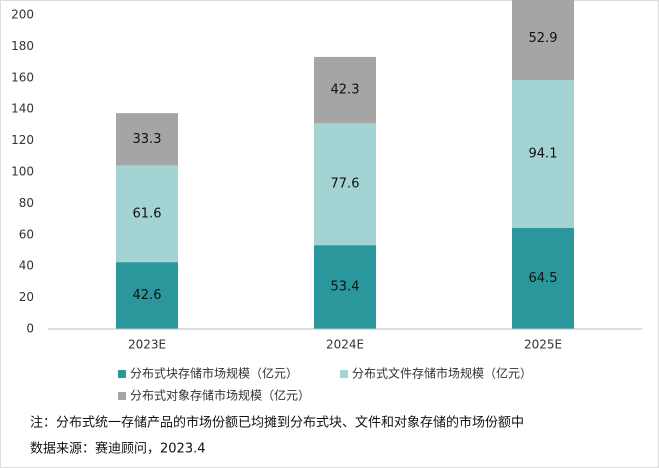 Image resolution: width=659 pixels, height=468 pixels. Describe the element at coordinates (277, 423) in the screenshot. I see `note: 注：分布式统一存储产品的市场份额已均摊到分布式块、文件和对象存储的市场份额中` at that location.